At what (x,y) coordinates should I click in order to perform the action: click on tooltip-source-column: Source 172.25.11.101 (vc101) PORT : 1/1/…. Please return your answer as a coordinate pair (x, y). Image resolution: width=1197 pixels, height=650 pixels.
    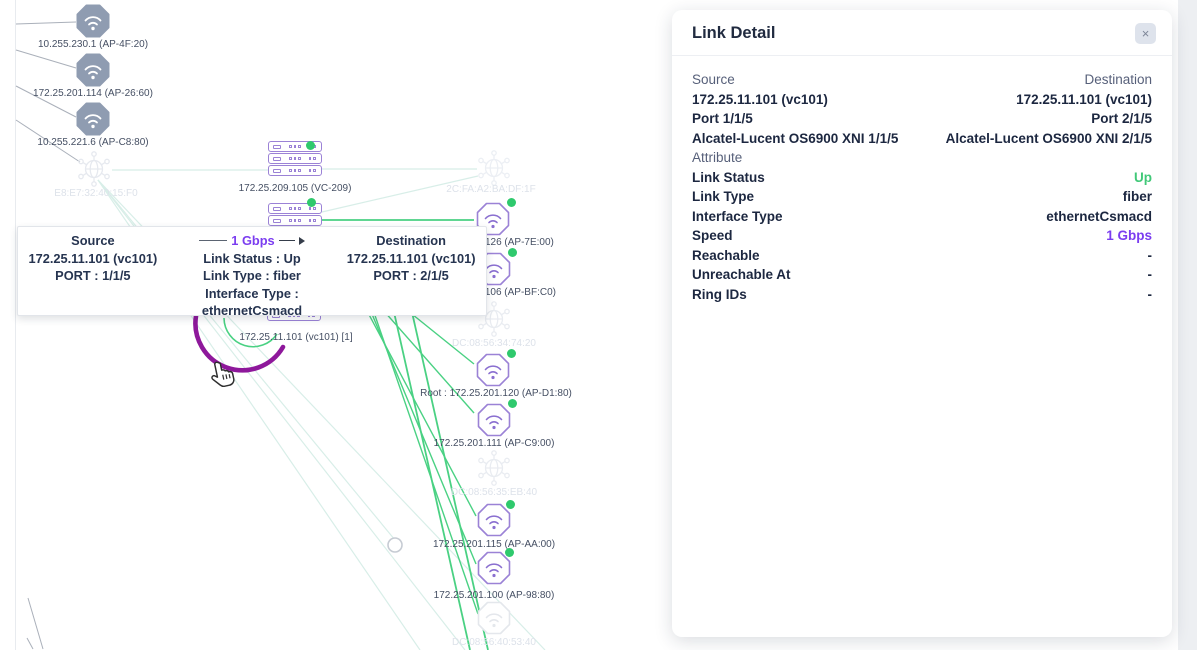
    Looking at the image, I should click on (93, 273).